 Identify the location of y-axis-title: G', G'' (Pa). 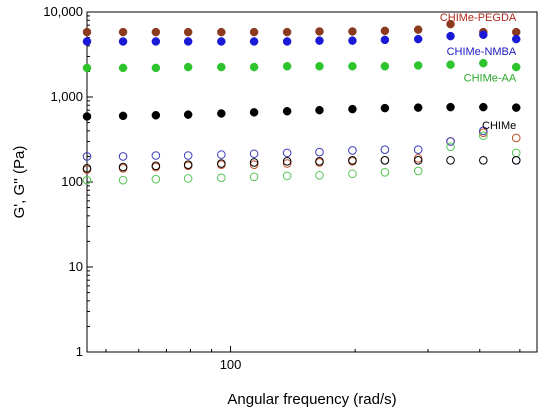
(19, 182).